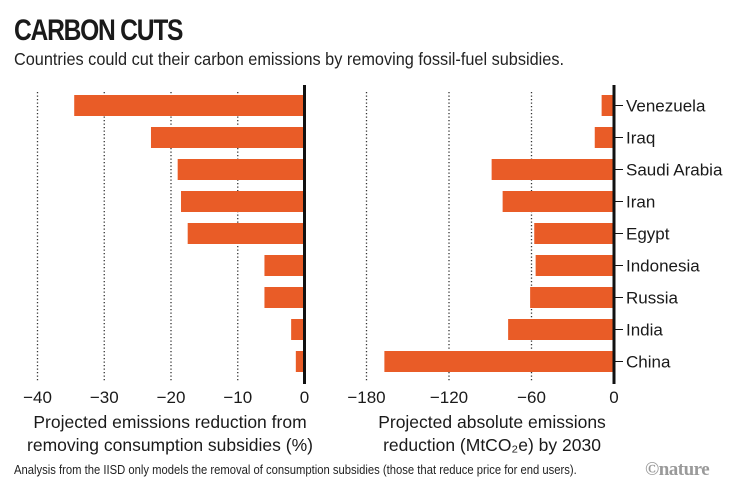 The height and width of the screenshot is (491, 751). Describe the element at coordinates (640, 202) in the screenshot. I see `category-label: Iran` at that location.